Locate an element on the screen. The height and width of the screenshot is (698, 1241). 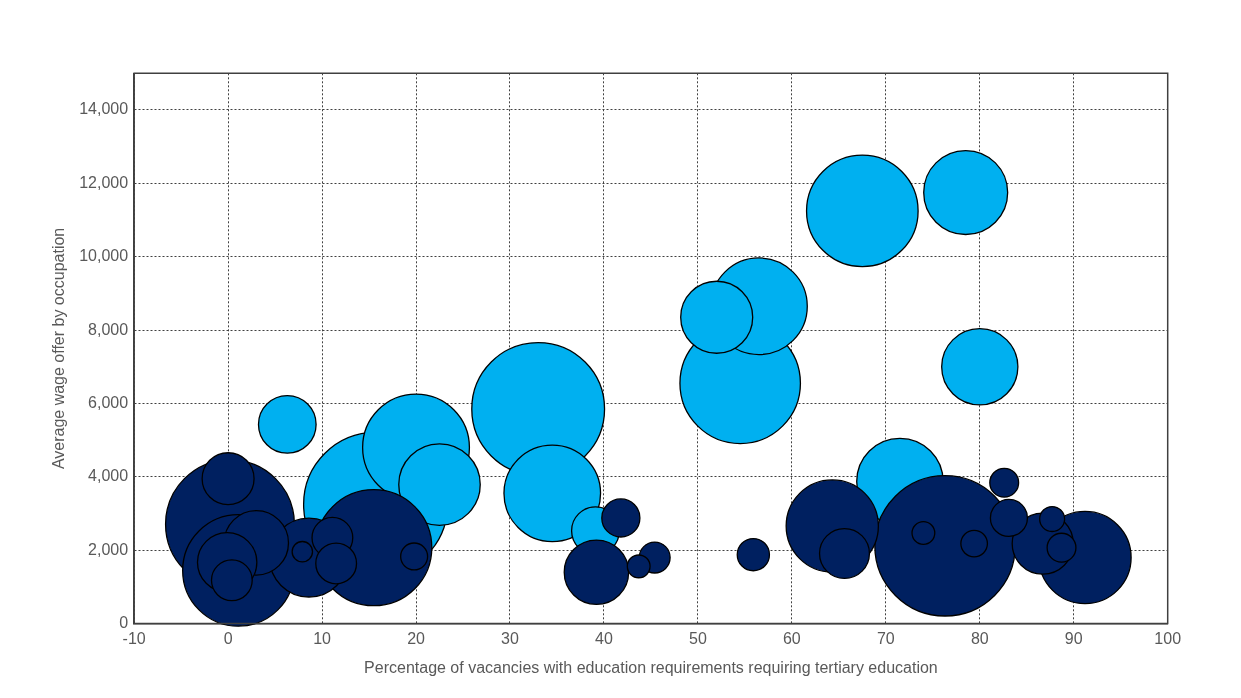
x-tick-label: 30 is located at coordinates (510, 638).